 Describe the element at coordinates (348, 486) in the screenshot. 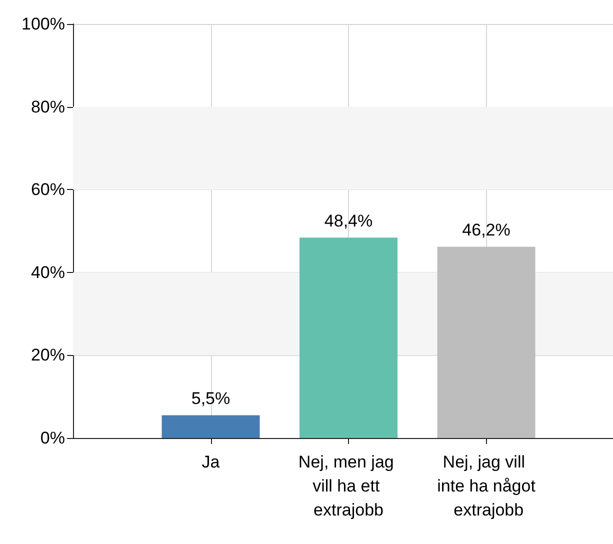

I see `x-tick-label: Nej, men jag vill ha ett extrajobb` at that location.